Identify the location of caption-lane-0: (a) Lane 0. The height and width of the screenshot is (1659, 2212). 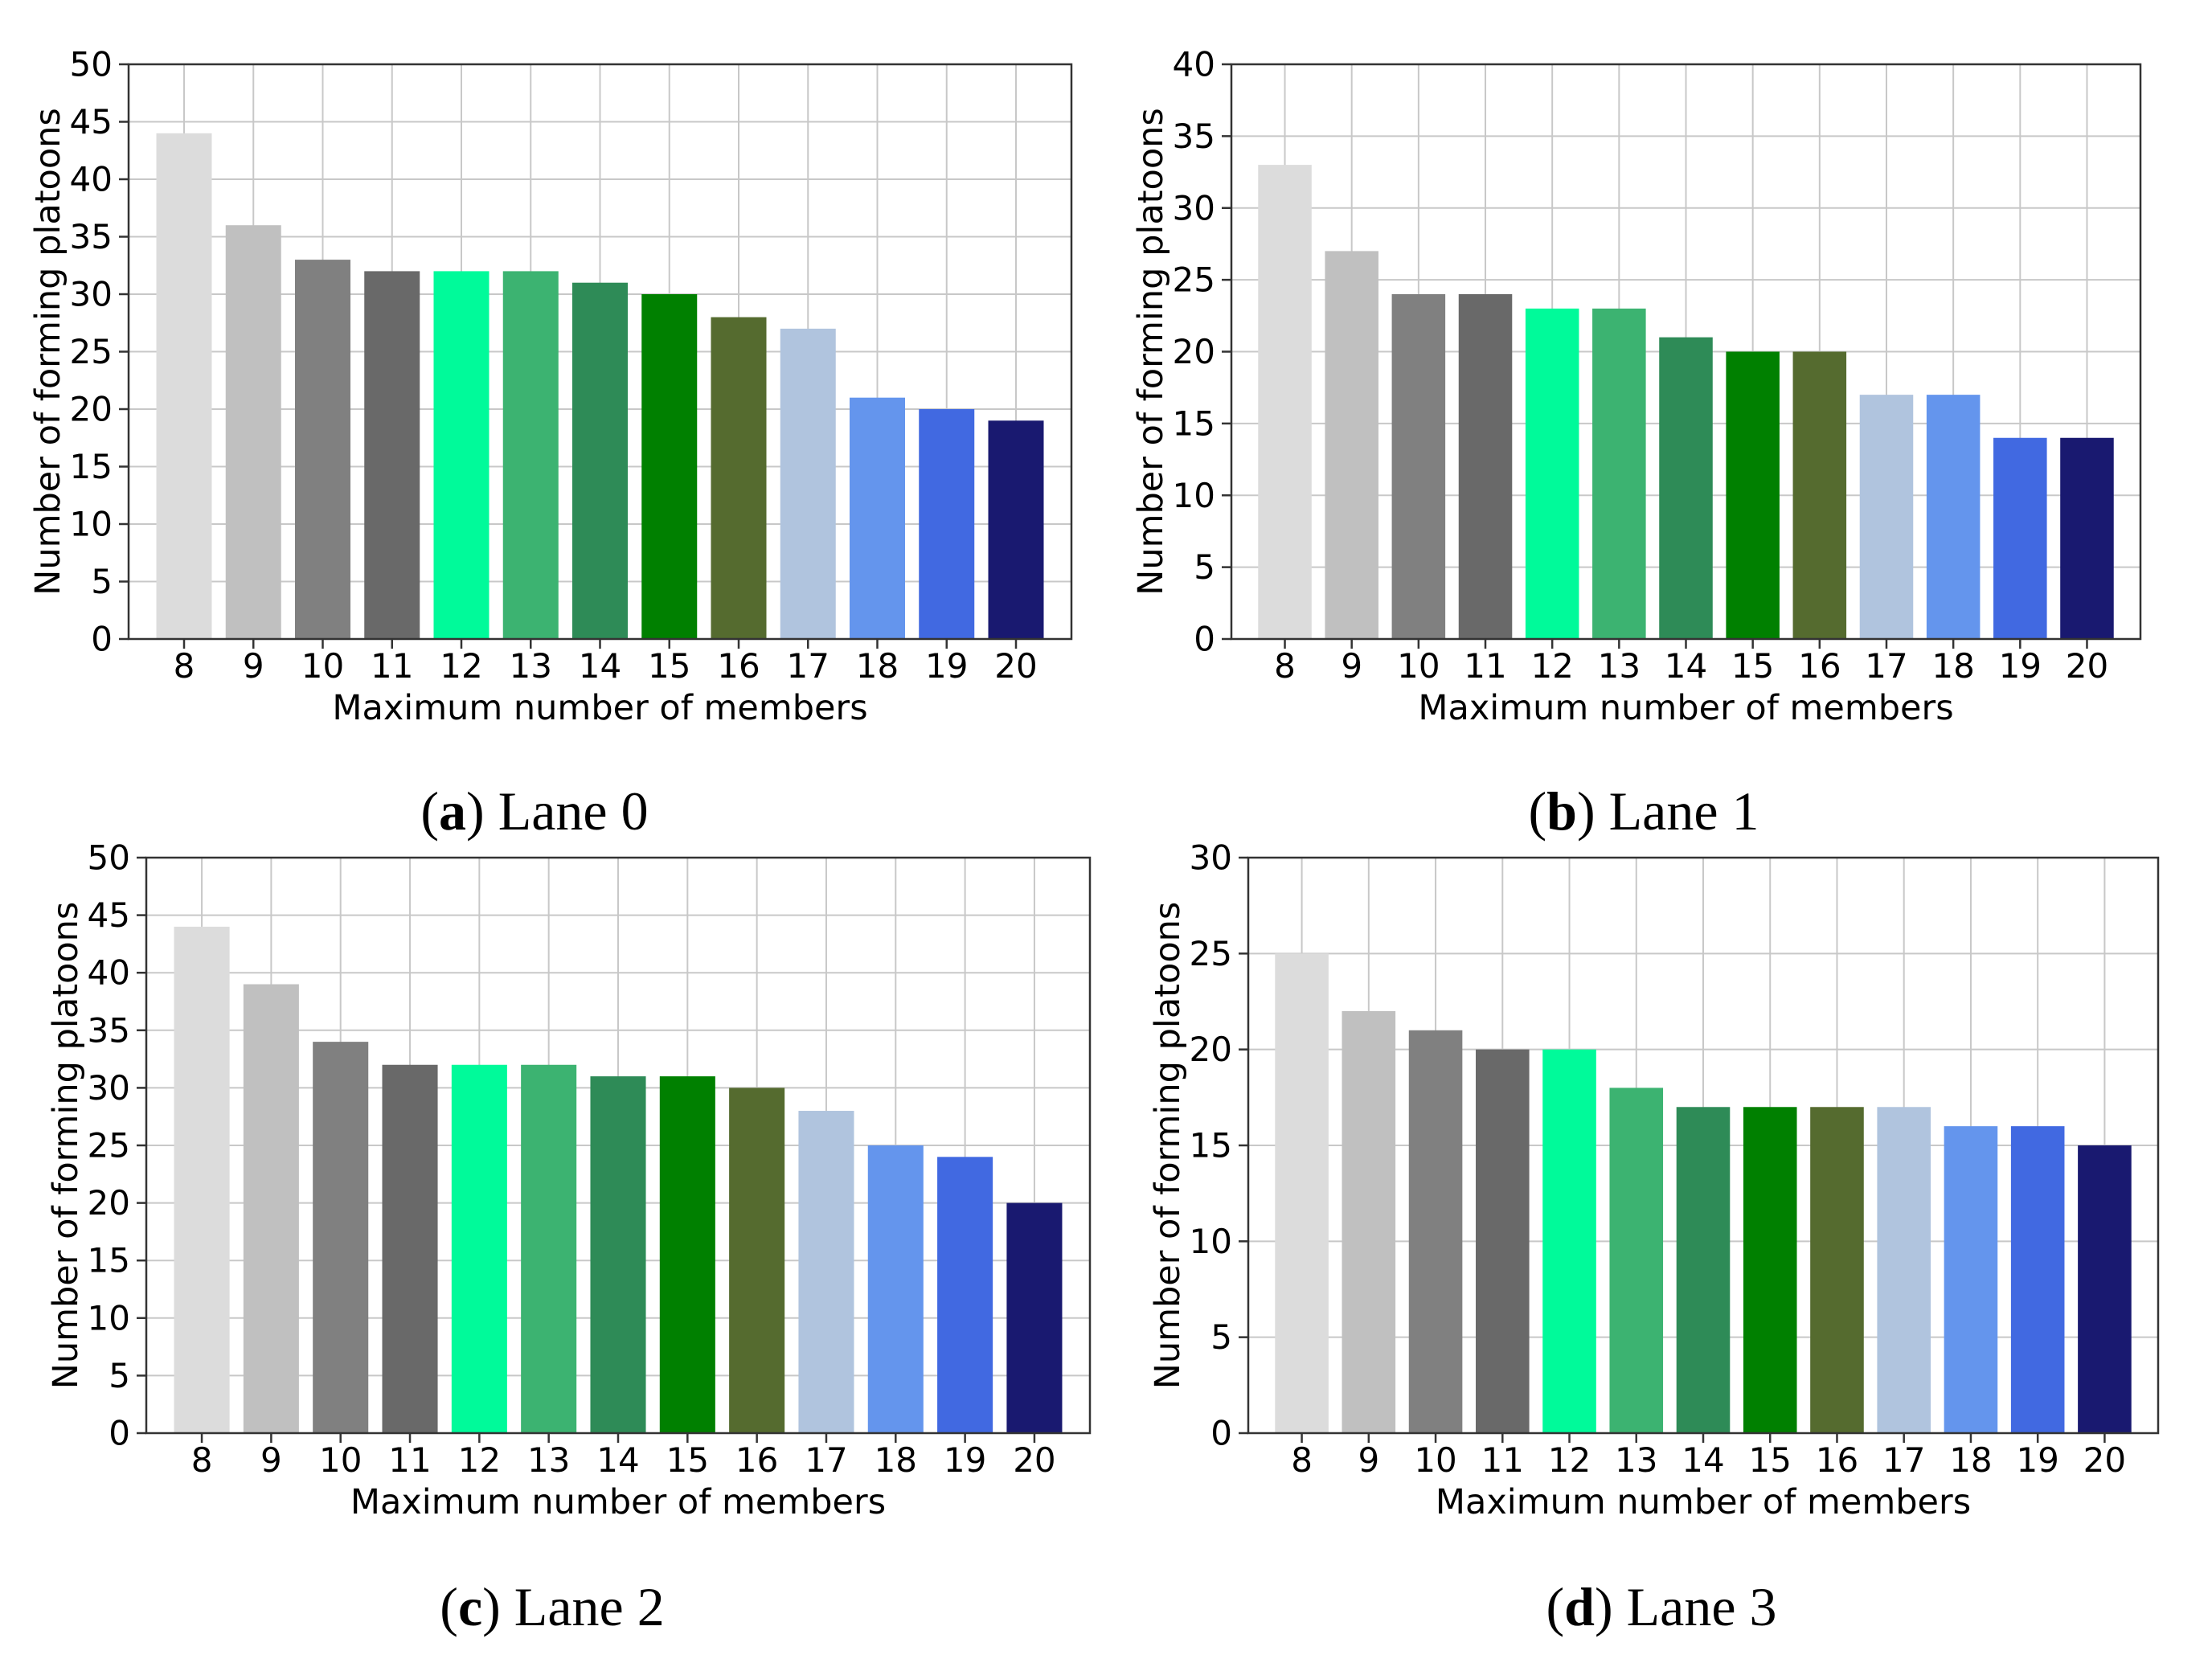
(534, 811).